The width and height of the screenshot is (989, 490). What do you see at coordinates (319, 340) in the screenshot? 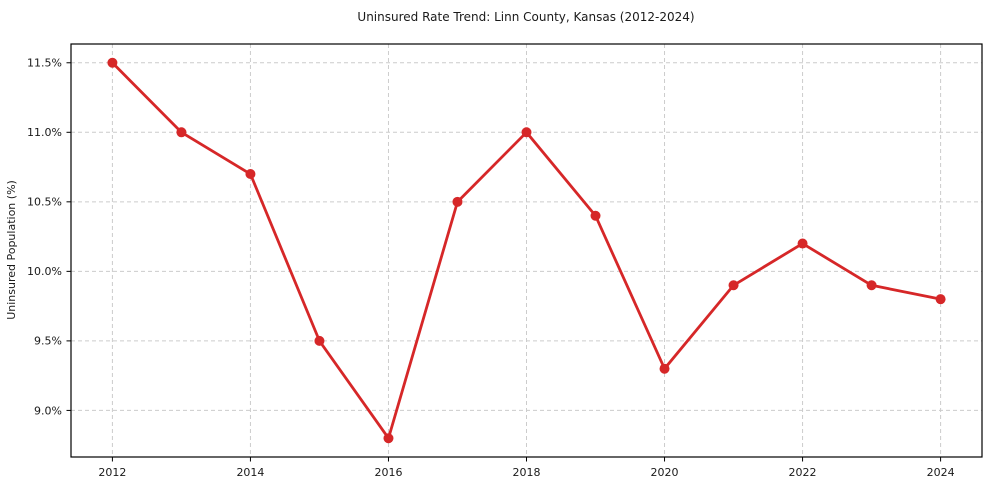
I see `data-point-2015` at bounding box center [319, 340].